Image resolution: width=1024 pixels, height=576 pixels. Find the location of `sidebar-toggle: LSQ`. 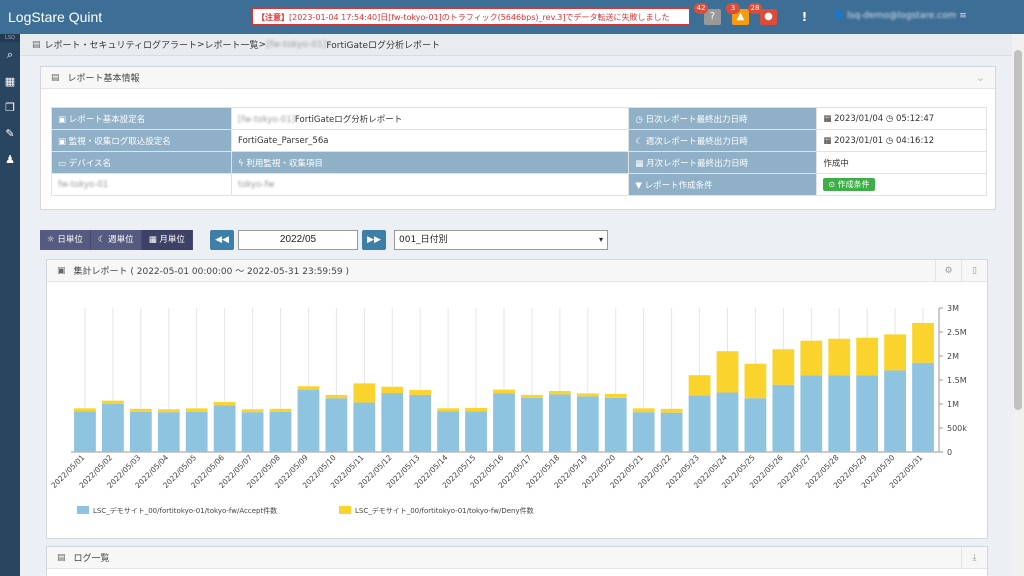

sidebar-toggle: LSQ is located at coordinates (10, 38).